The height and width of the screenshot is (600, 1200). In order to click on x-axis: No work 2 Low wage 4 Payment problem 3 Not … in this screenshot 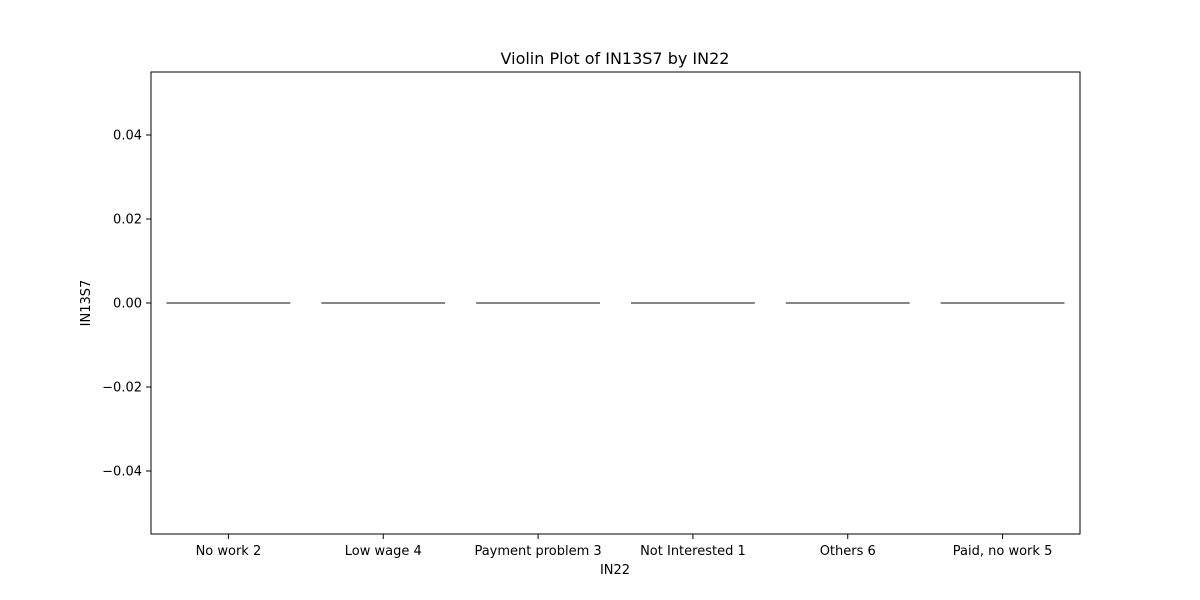, I will do `click(624, 546)`.